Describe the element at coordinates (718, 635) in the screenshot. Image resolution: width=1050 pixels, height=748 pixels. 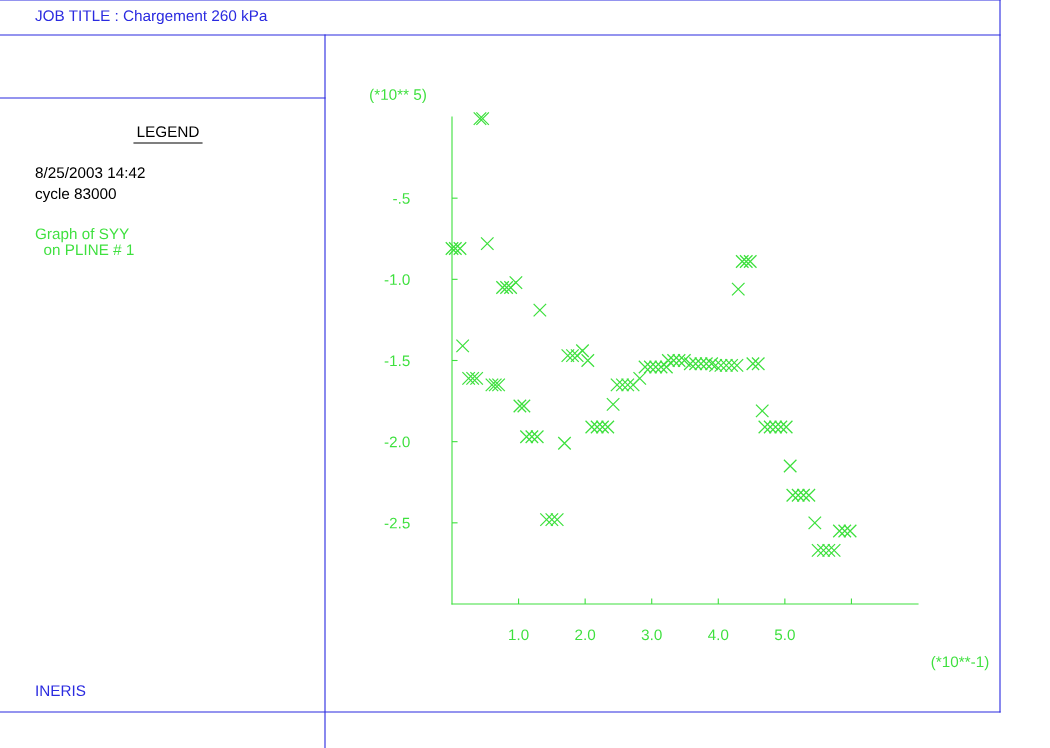
I see `x-tick-label: 4.0` at that location.